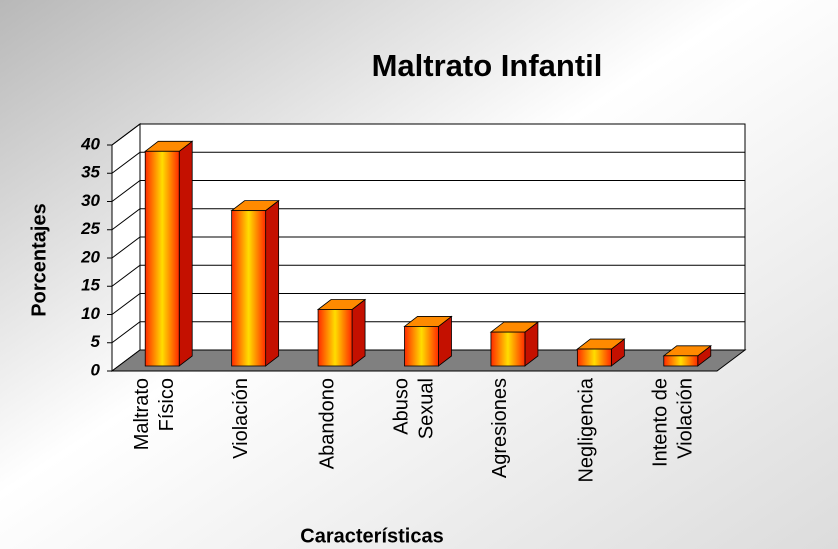 The height and width of the screenshot is (549, 838). Describe the element at coordinates (401, 406) in the screenshot. I see `x-tick-label: Abuso` at that location.